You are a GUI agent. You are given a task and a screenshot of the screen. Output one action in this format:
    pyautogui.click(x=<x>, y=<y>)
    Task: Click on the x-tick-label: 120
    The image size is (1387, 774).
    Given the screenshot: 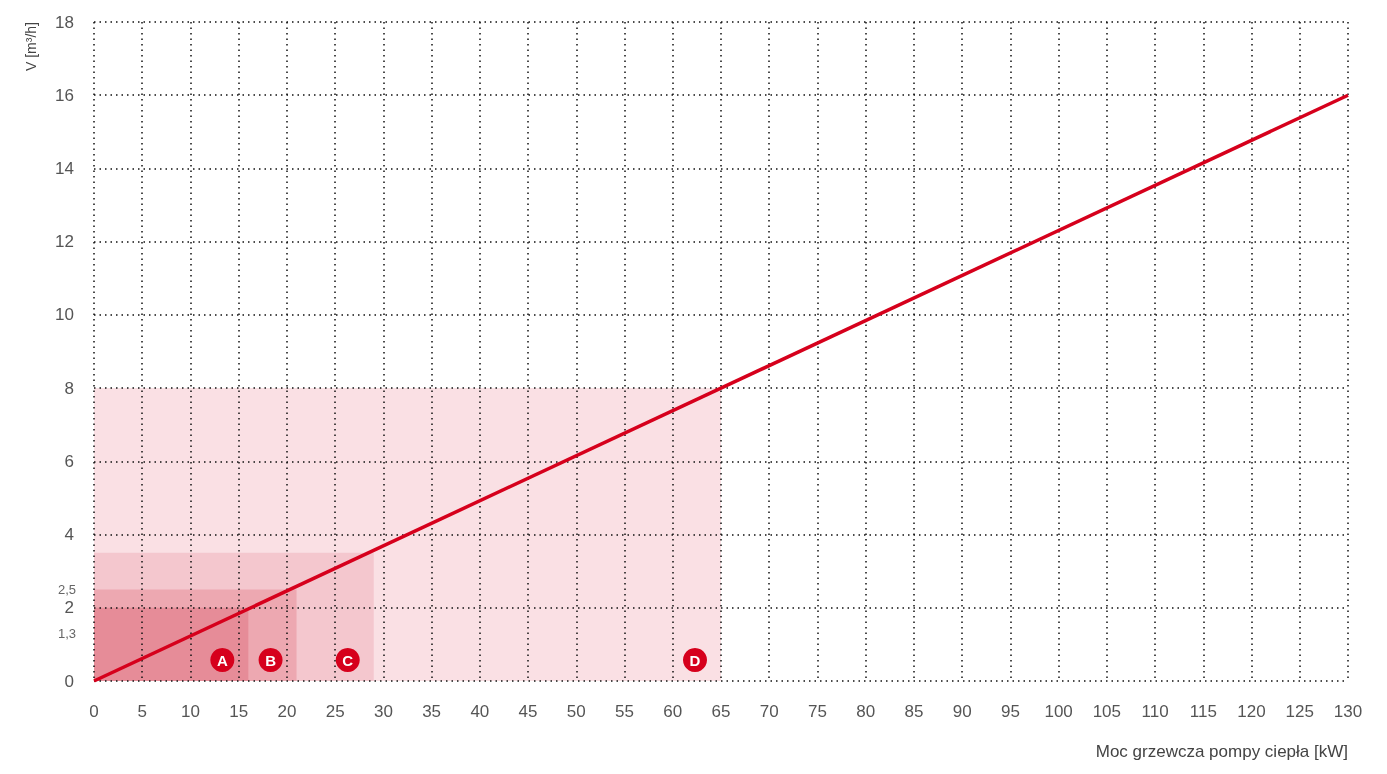 What is the action you would take?
    pyautogui.click(x=1251, y=711)
    